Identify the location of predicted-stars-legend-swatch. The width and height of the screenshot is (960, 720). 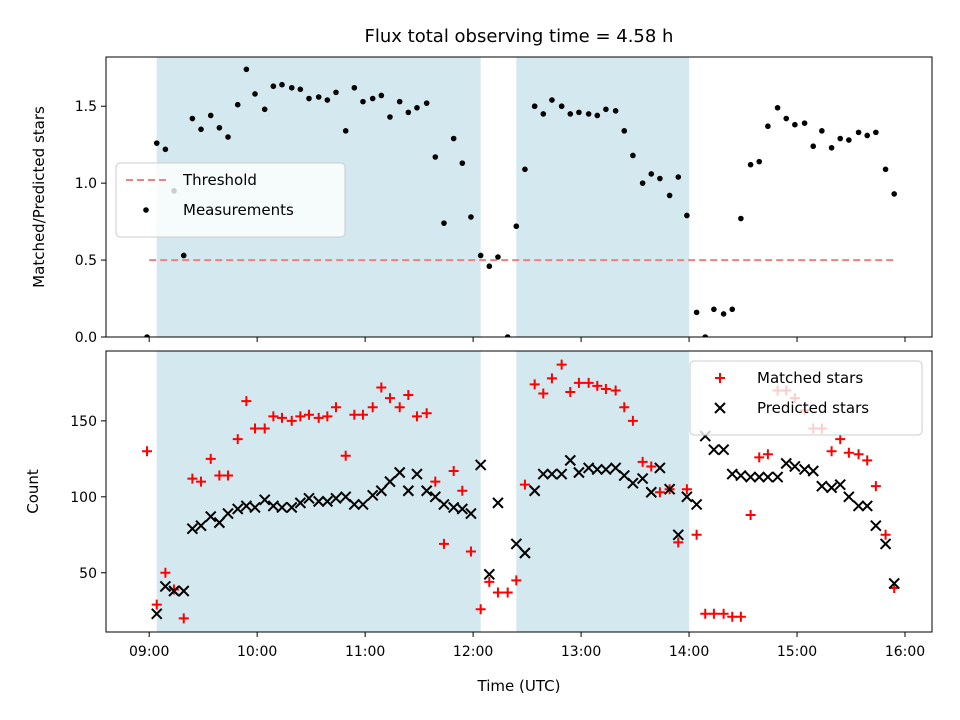
(720, 408).